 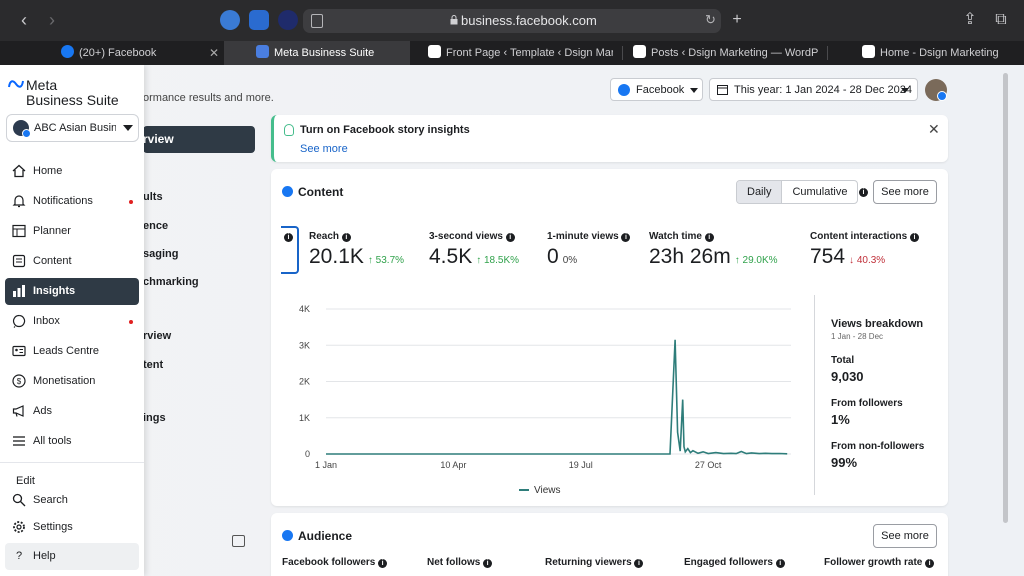 I want to click on collapse-panel-icon, so click(x=238, y=541).